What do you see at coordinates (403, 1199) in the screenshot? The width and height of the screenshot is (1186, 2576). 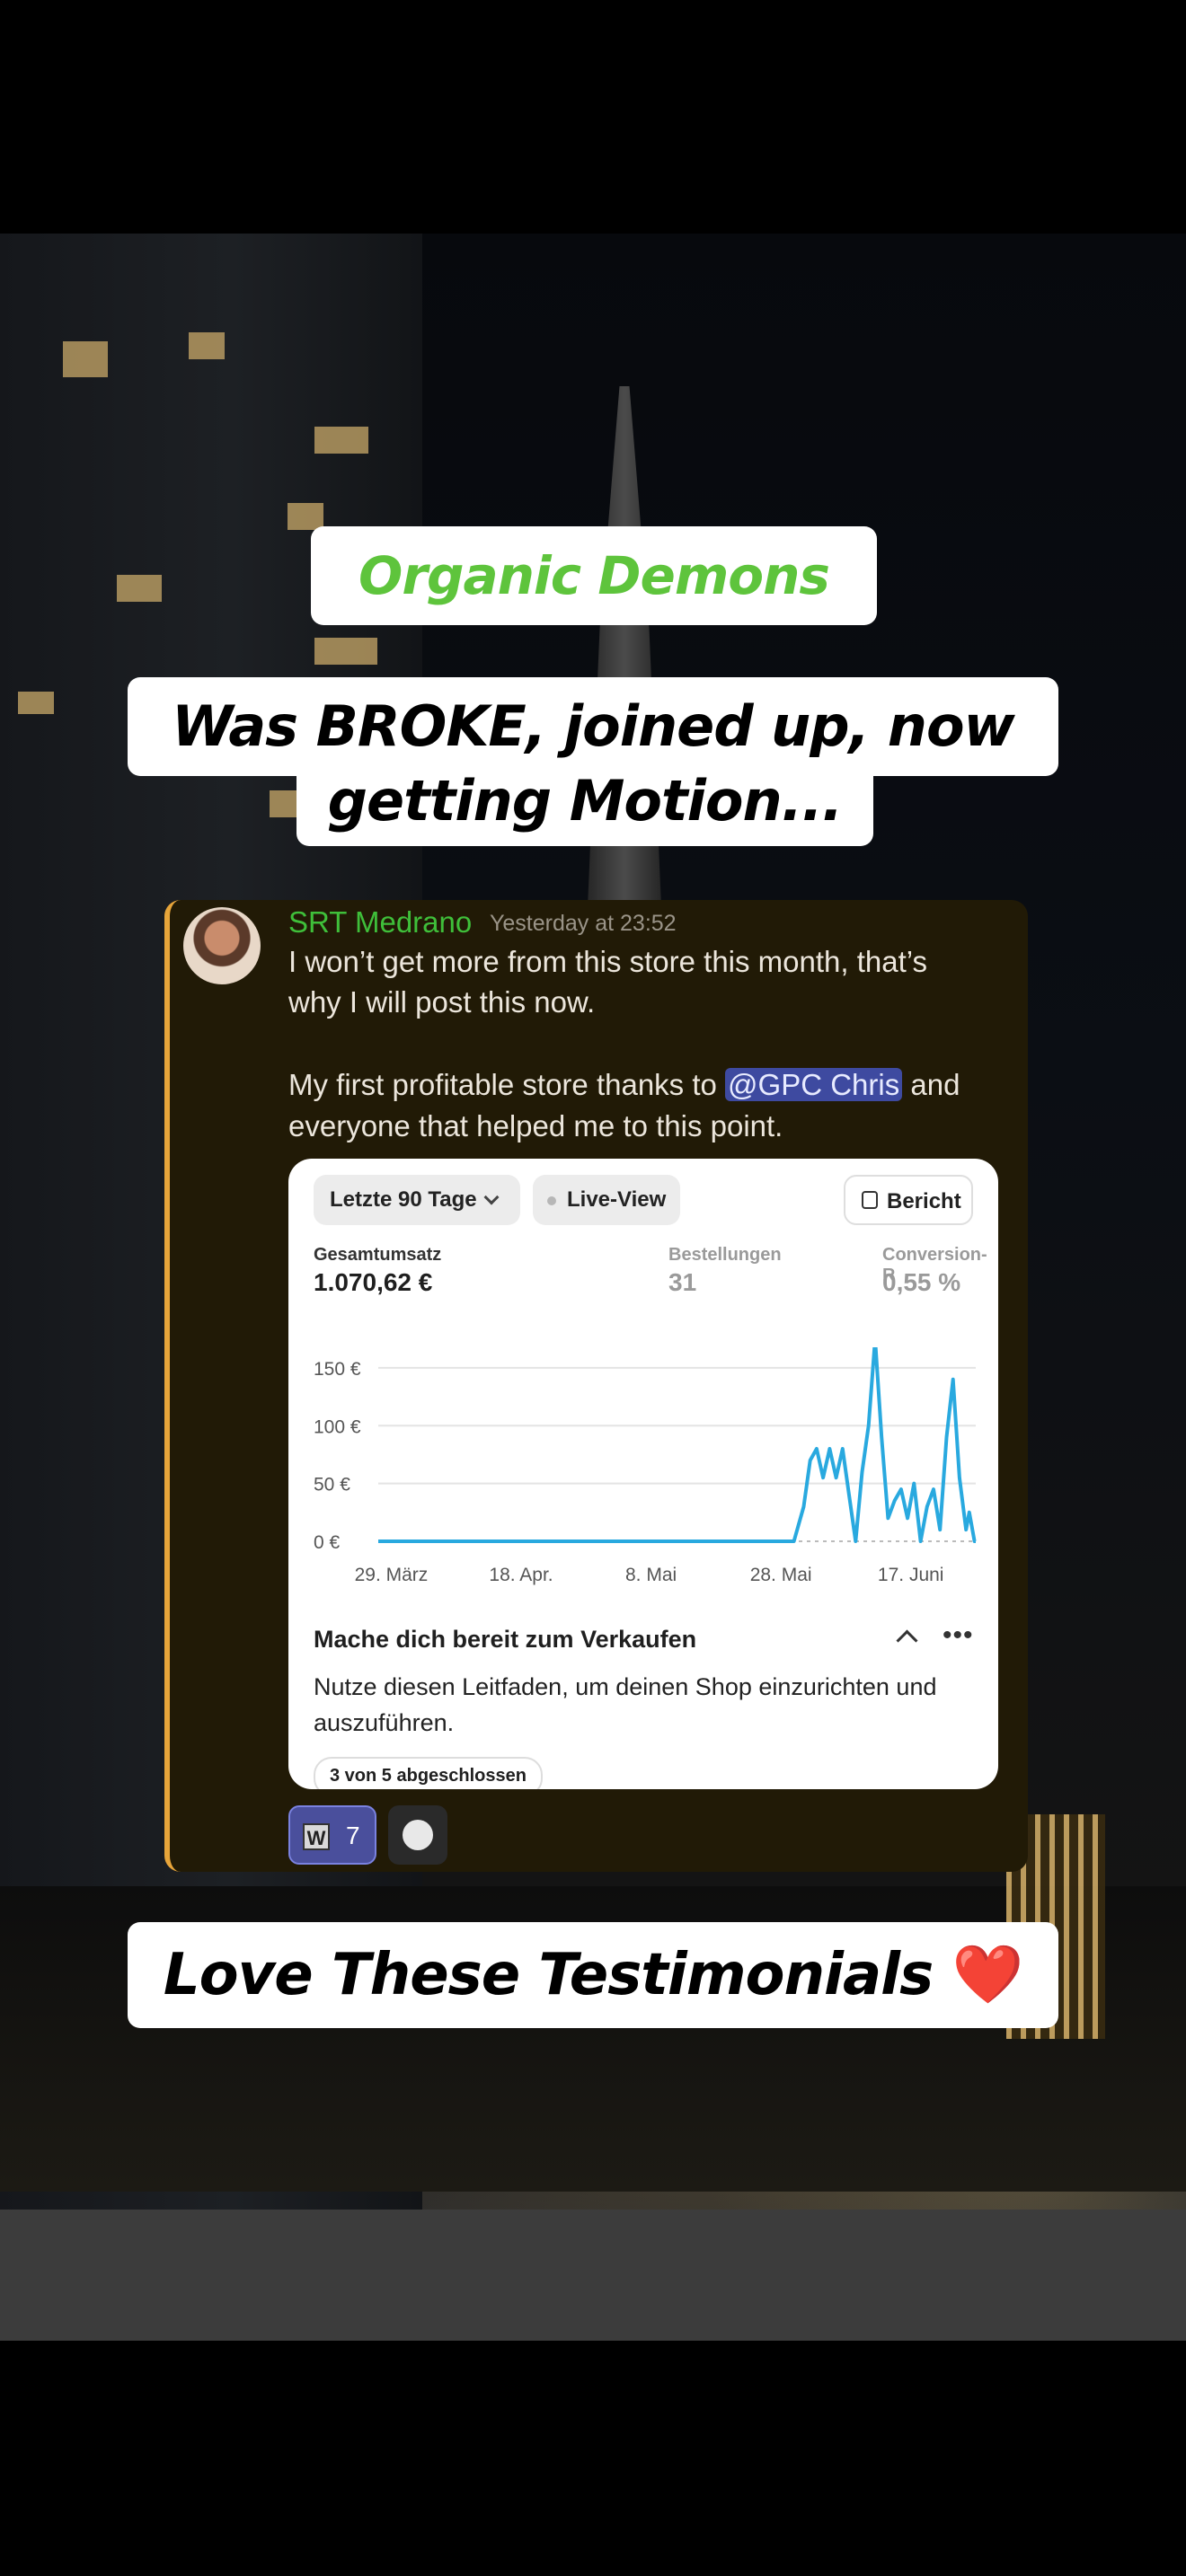 I see `date-range-label: Letzte 90 Tage` at bounding box center [403, 1199].